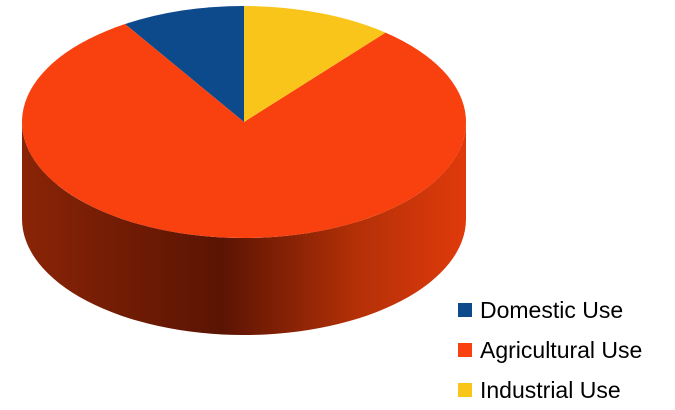 The height and width of the screenshot is (410, 675). Describe the element at coordinates (561, 349) in the screenshot. I see `legend-label: Agricultural Use` at that location.